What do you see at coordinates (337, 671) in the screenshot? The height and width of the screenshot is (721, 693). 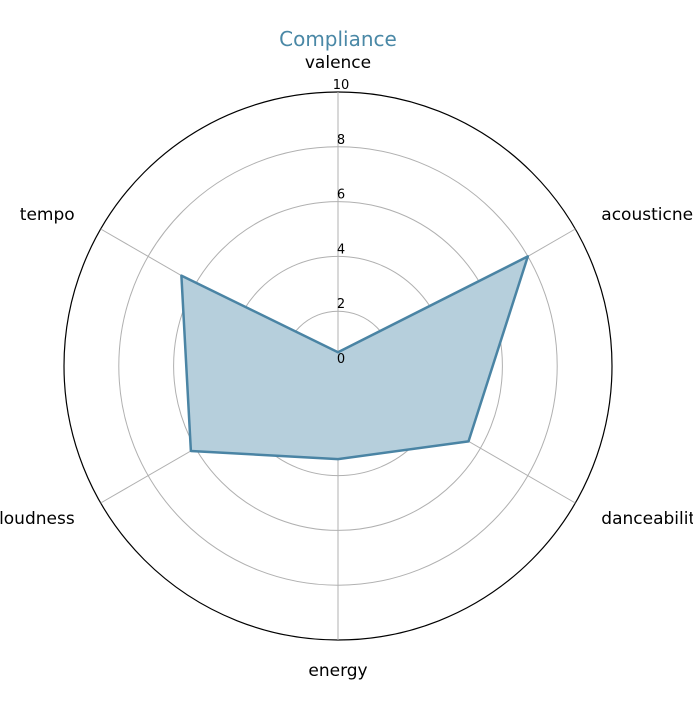 I see `axis-label-energy: energy` at bounding box center [337, 671].